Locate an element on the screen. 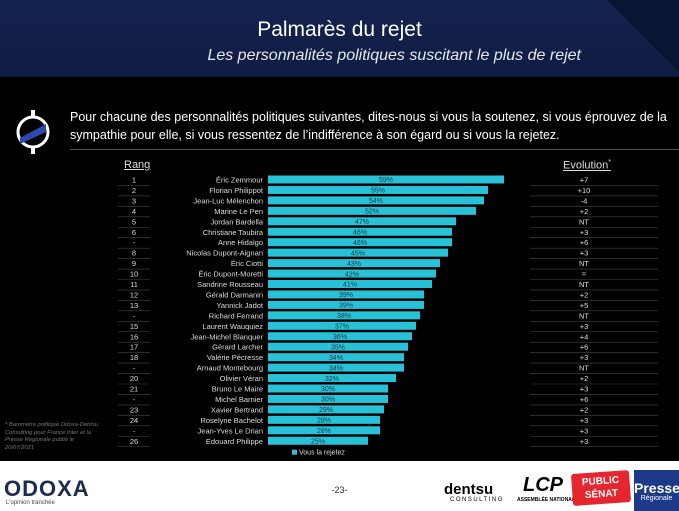 The width and height of the screenshot is (679, 511). lcp-subtitle: ASSEMBLÉE NATIONALE is located at coordinates (548, 500).